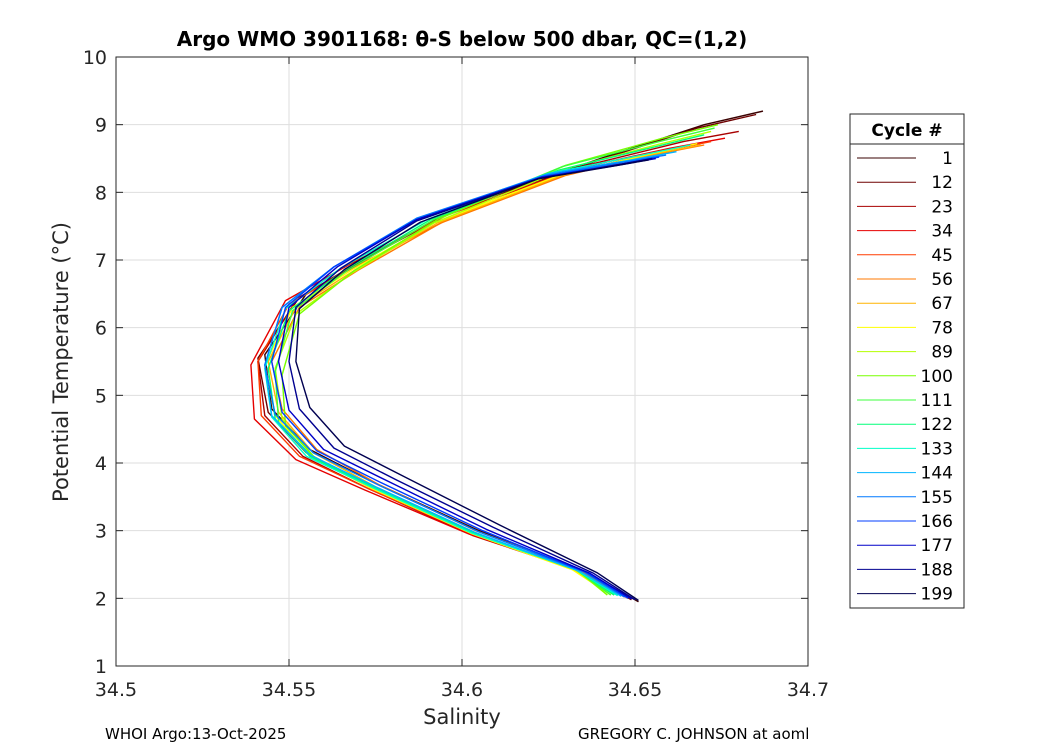  I want to click on footer-left: WHOI Argo:13-Oct-2025, so click(196, 734).